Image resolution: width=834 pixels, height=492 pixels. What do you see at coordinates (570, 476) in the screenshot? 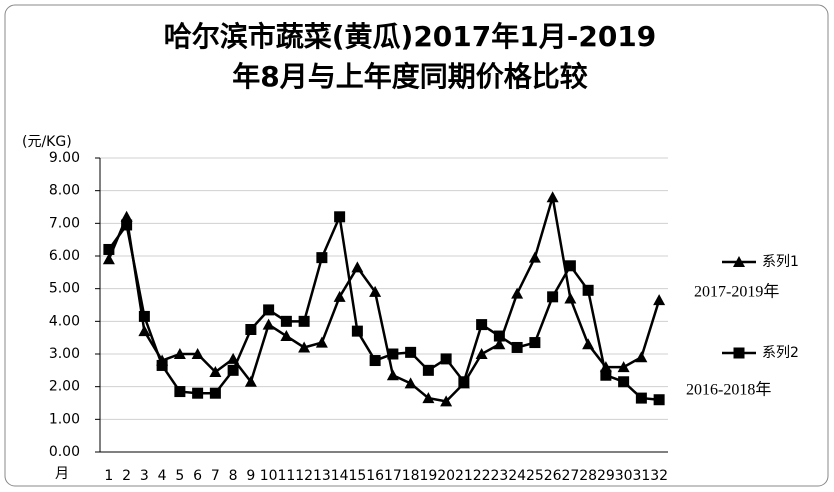
I see `x-tick-label: 27` at bounding box center [570, 476].